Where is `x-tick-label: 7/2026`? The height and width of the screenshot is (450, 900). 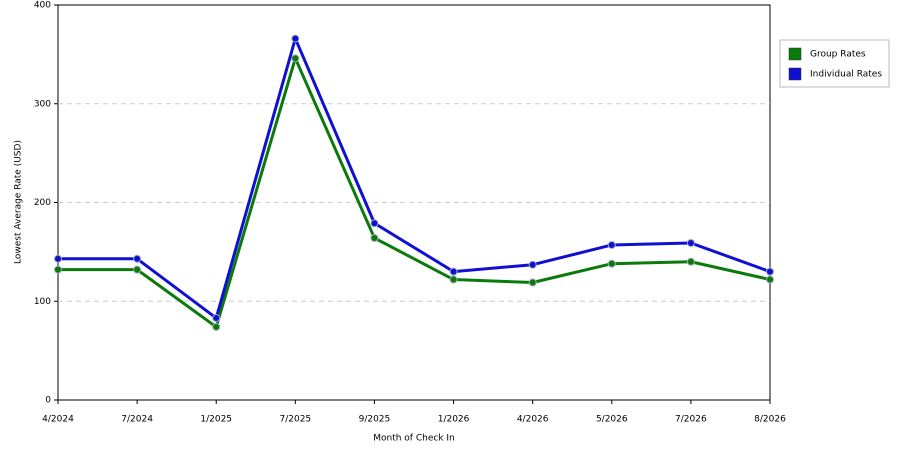 x-tick-label: 7/2026 is located at coordinates (691, 420).